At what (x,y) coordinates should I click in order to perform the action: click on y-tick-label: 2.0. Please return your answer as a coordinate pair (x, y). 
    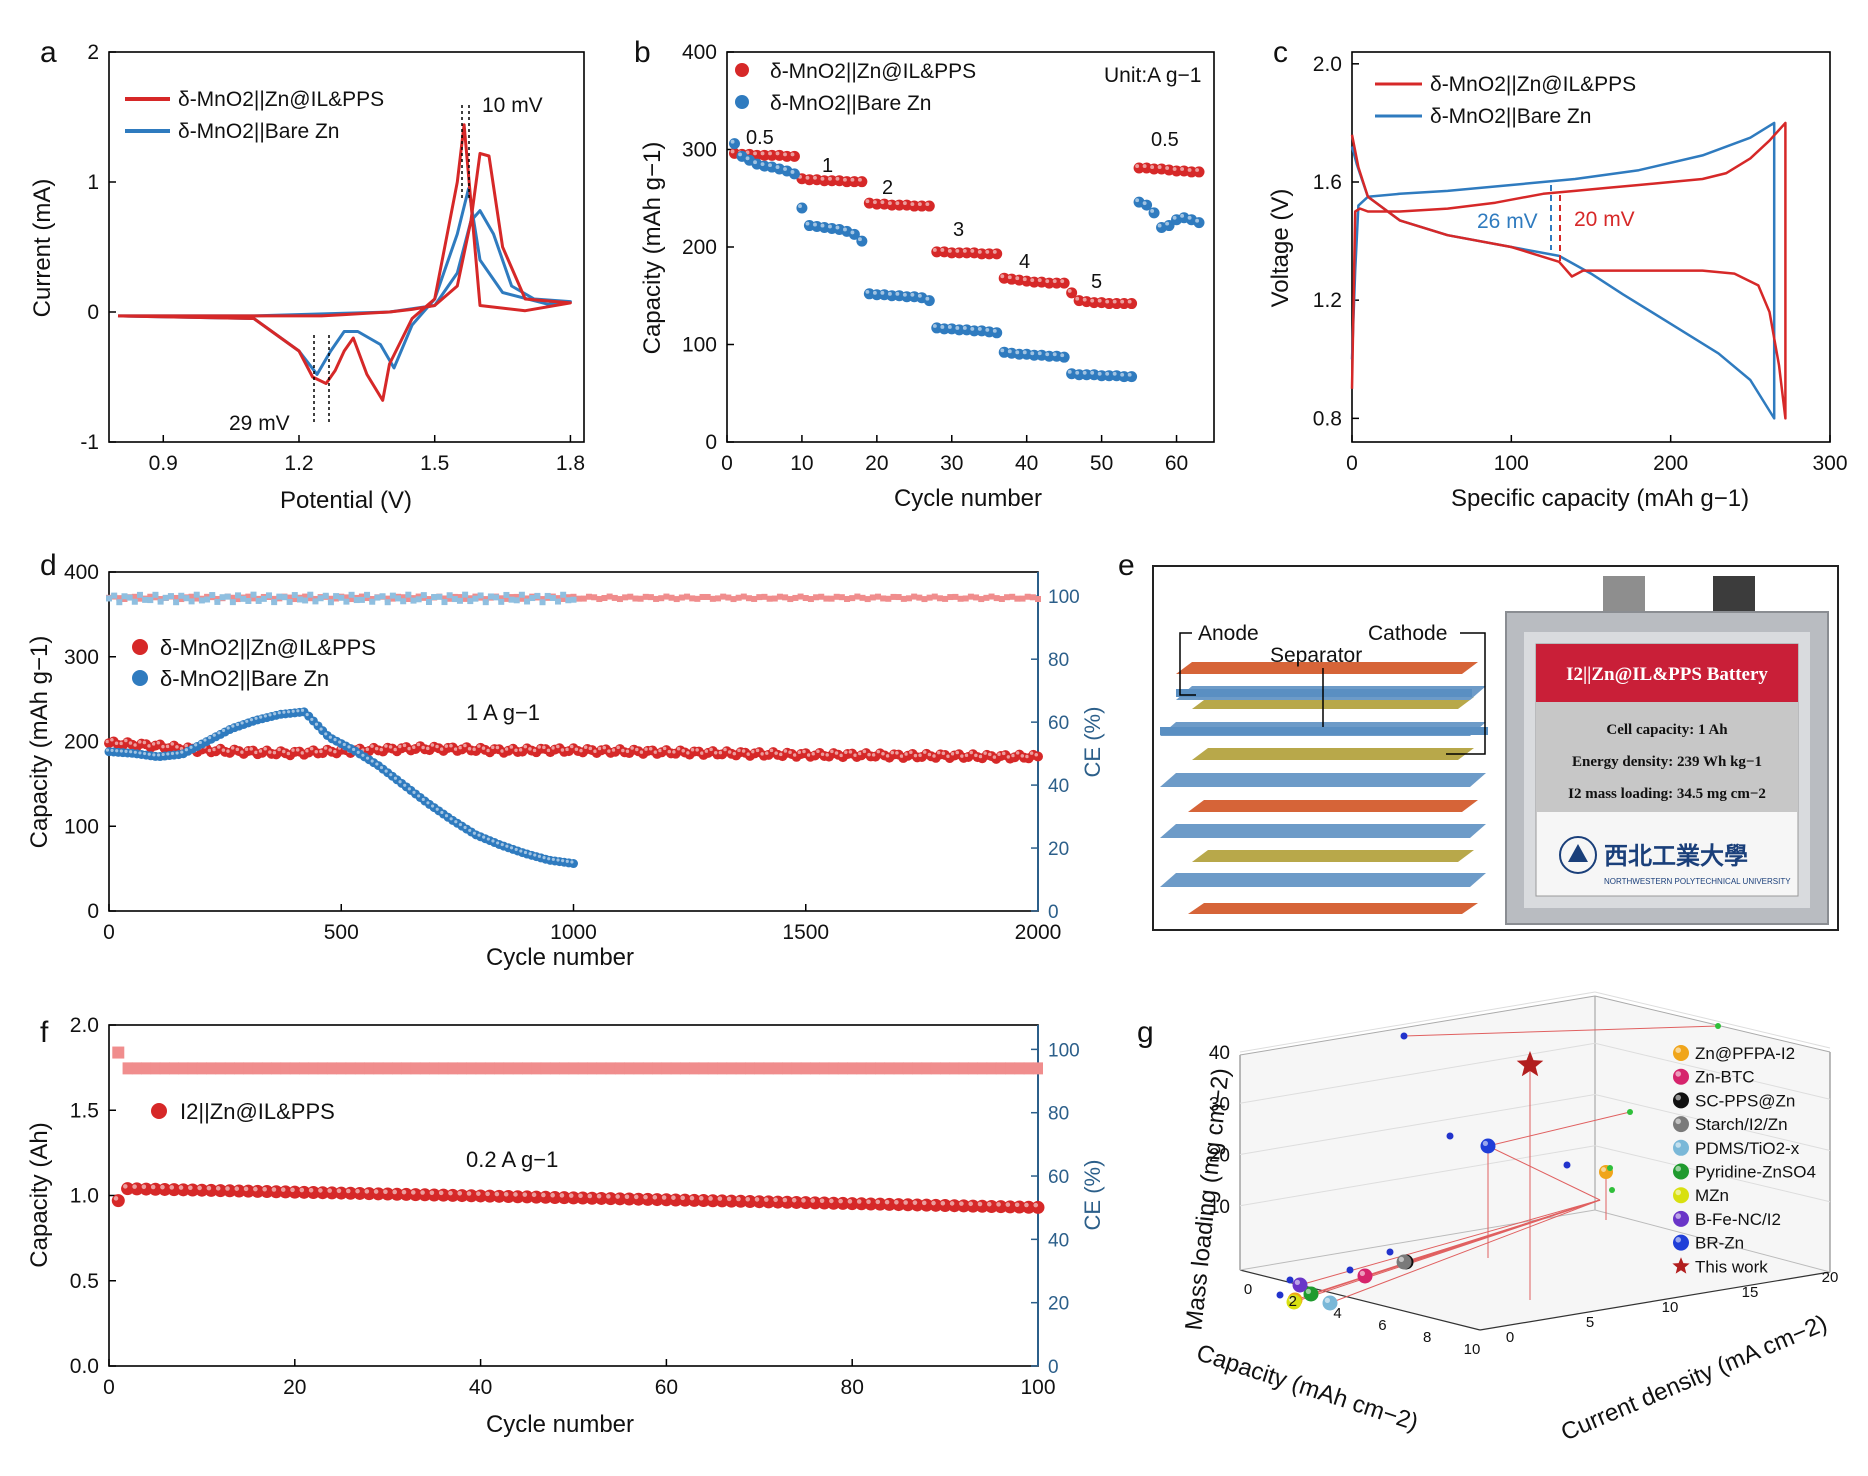
    Looking at the image, I should click on (1327, 64).